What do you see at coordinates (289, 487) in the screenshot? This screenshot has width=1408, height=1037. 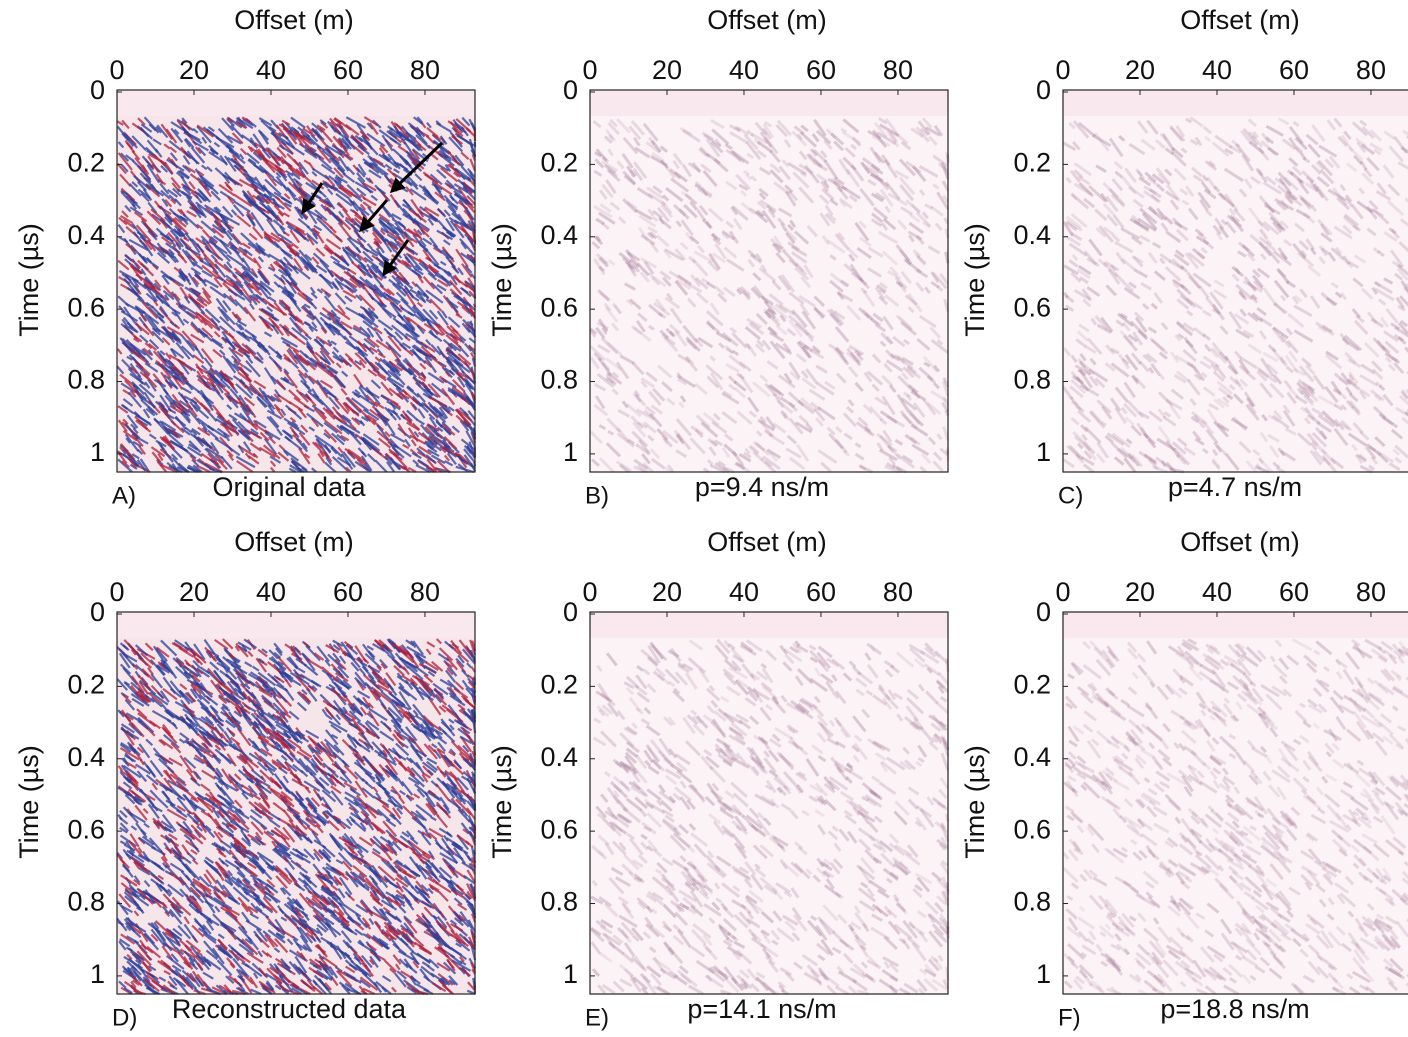 I see `caption: Original data` at bounding box center [289, 487].